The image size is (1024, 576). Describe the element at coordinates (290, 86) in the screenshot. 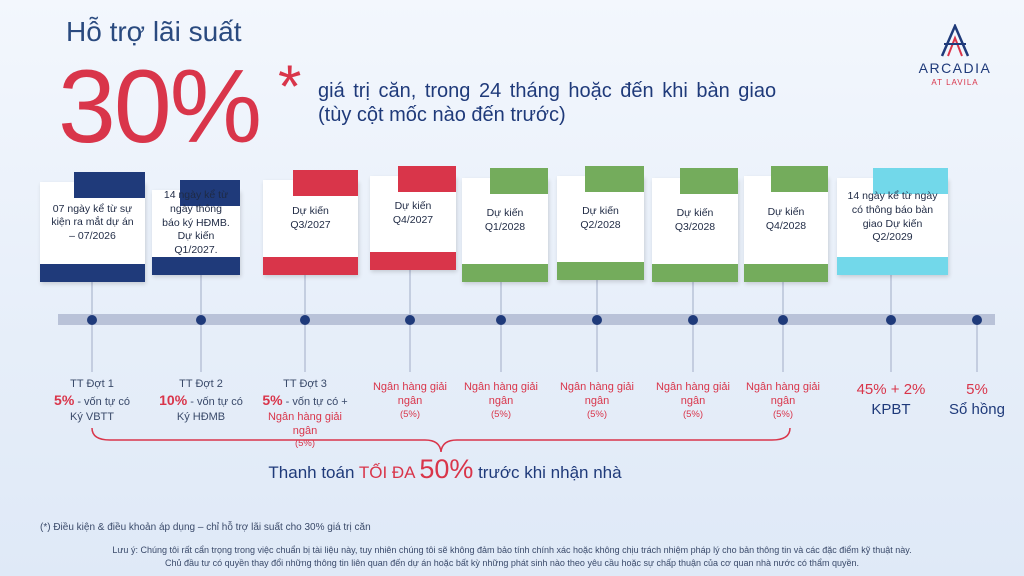

I see `asterisk: *` at that location.